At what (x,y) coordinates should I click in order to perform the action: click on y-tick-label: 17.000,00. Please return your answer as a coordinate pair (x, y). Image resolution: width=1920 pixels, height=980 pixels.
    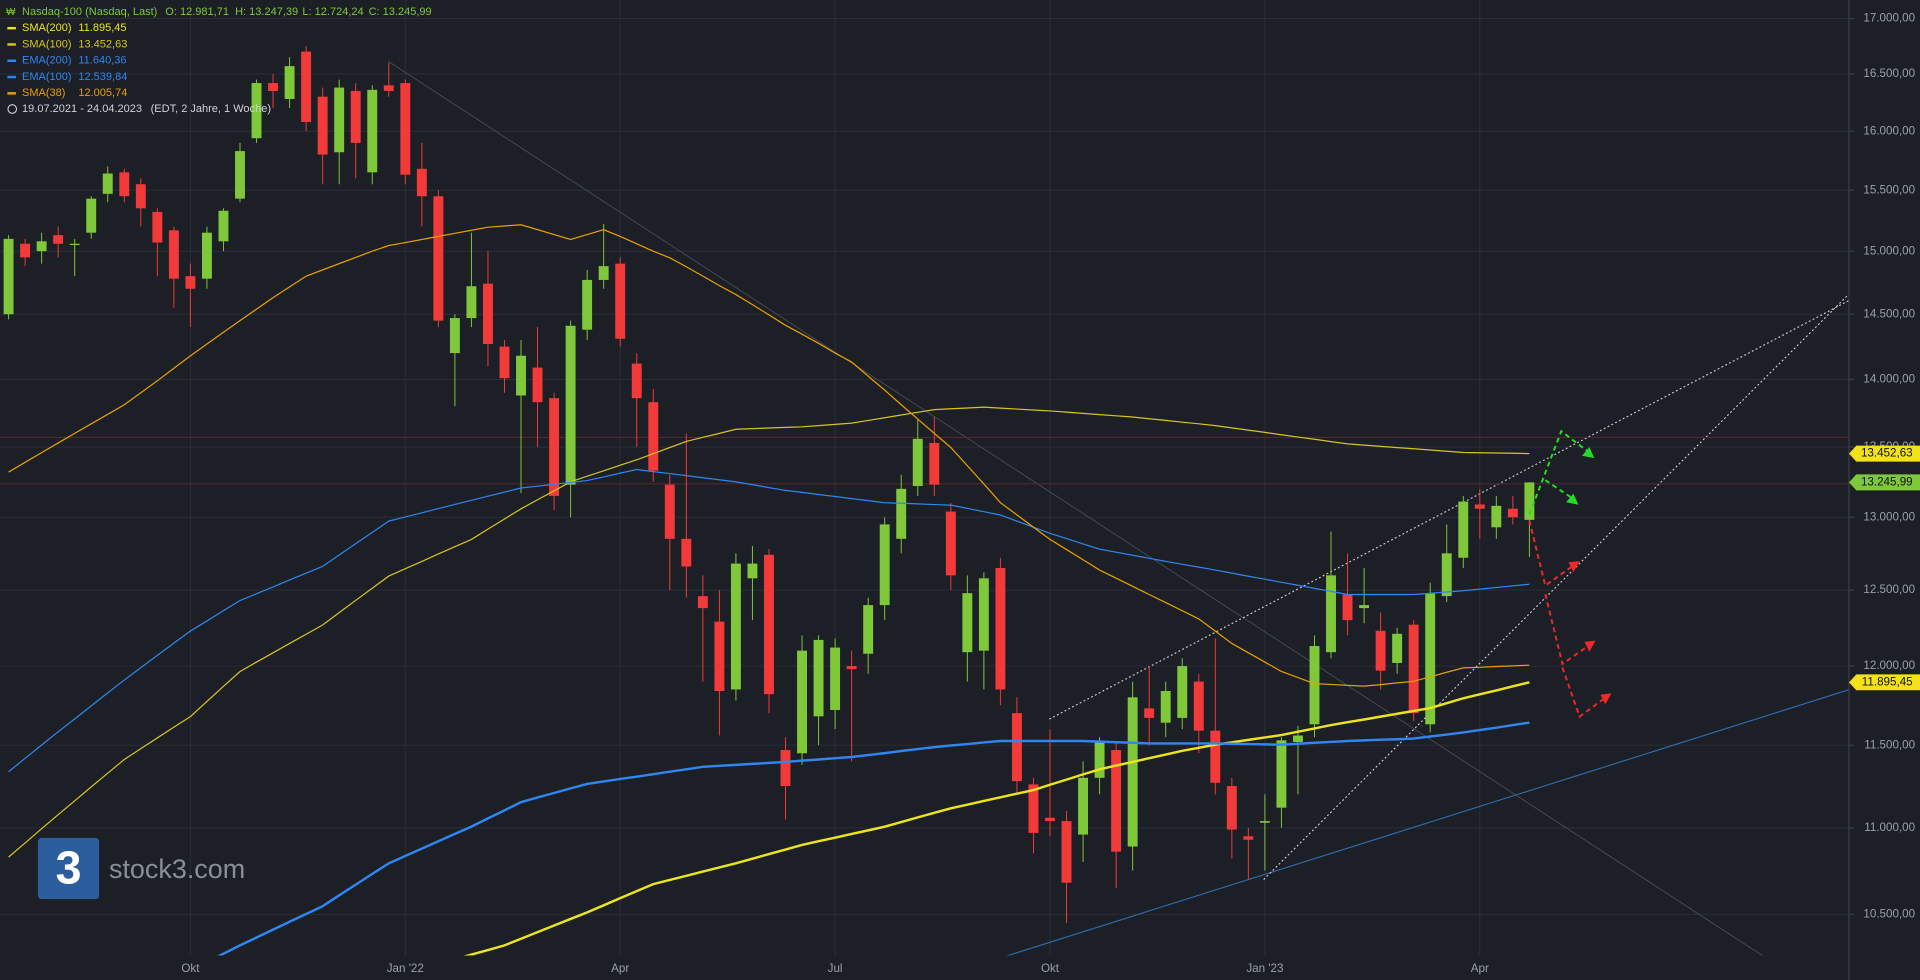
    Looking at the image, I should click on (1889, 18).